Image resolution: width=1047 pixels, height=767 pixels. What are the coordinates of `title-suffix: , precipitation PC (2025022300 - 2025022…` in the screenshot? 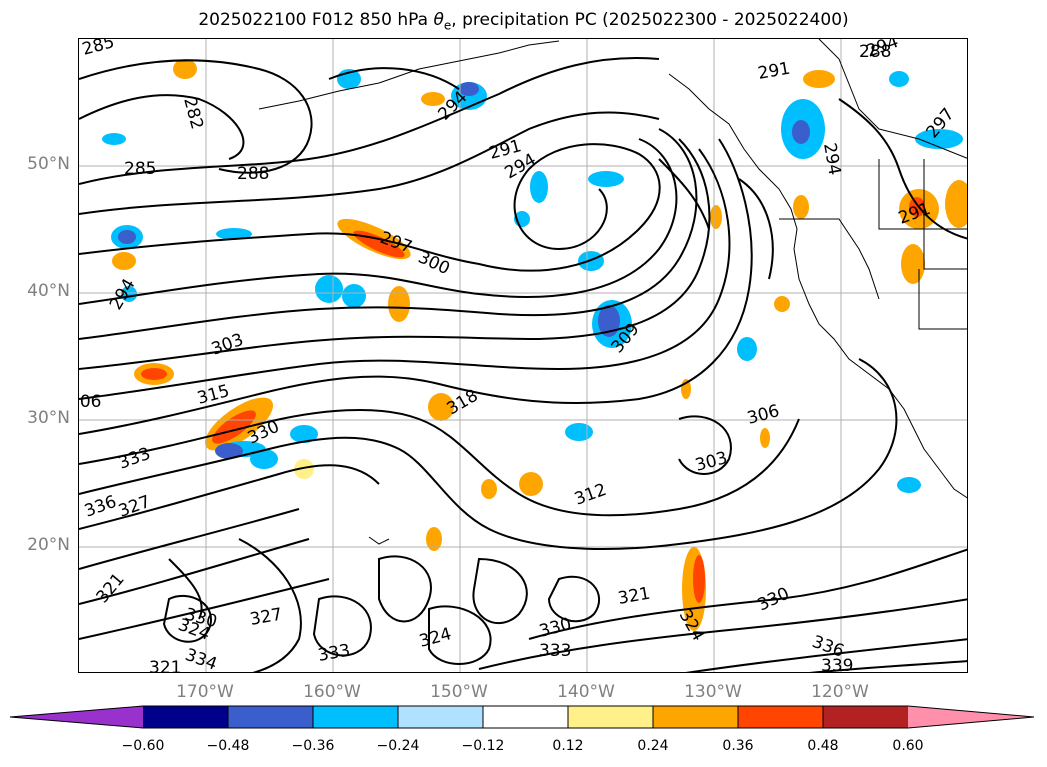 It's located at (650, 20).